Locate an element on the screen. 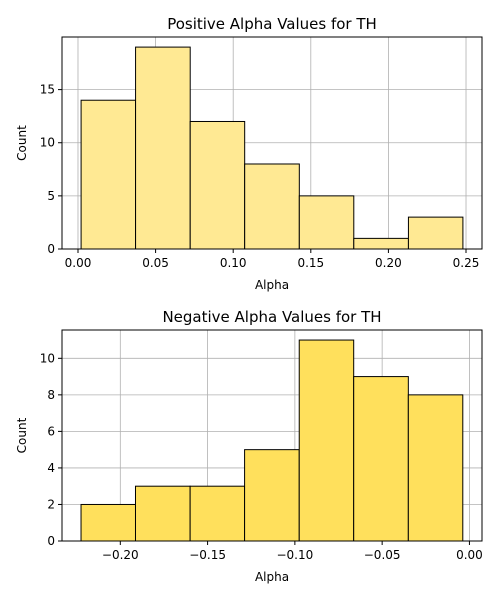 The image size is (500, 600). y-tick-label: 4 is located at coordinates (51, 468).